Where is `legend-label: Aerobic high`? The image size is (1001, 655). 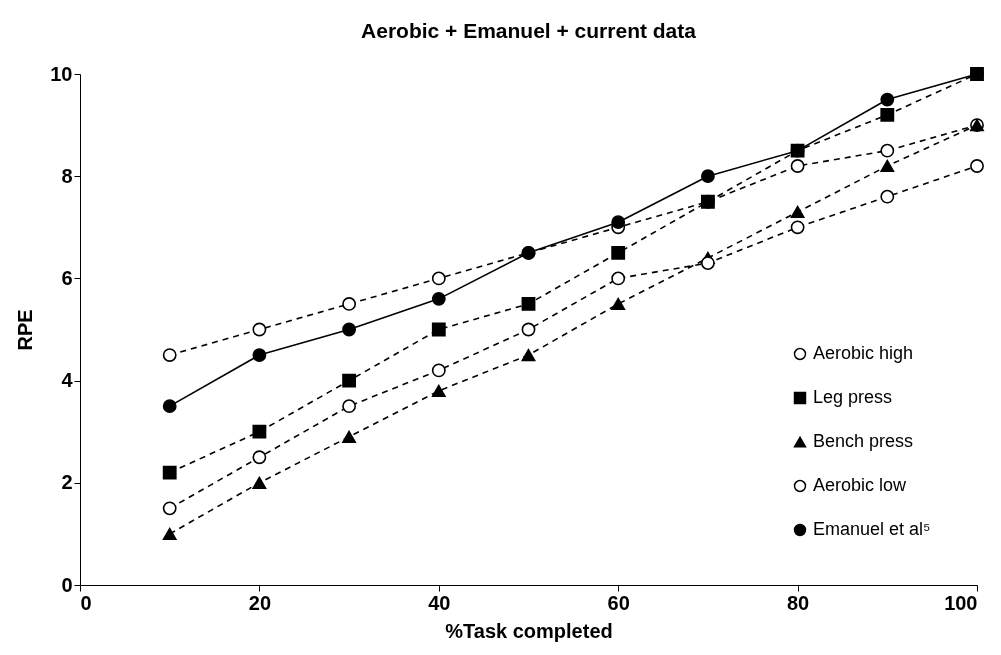 legend-label: Aerobic high is located at coordinates (863, 353).